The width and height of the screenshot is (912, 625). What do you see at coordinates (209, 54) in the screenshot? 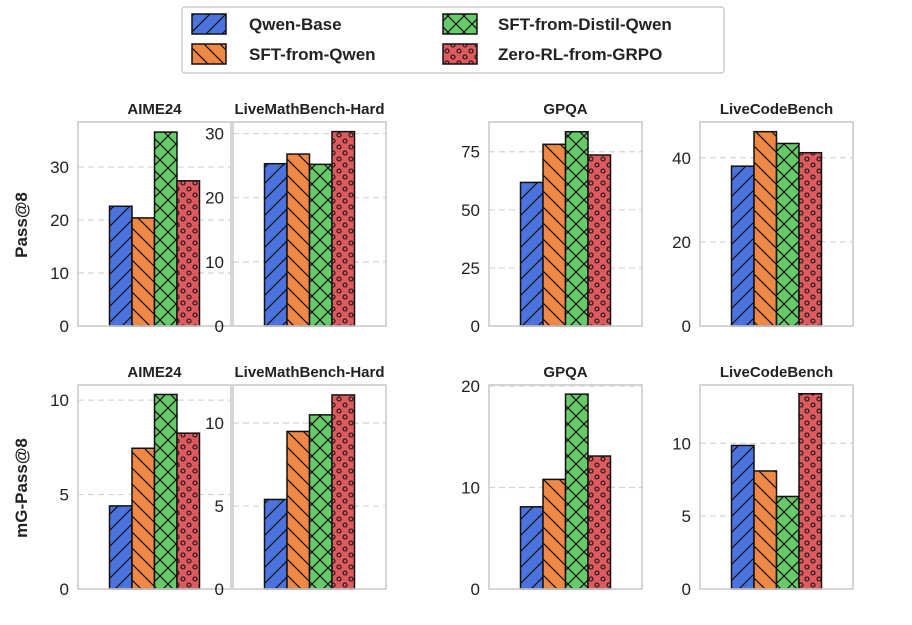
I see `legend-swatch-sft-from-qwen` at bounding box center [209, 54].